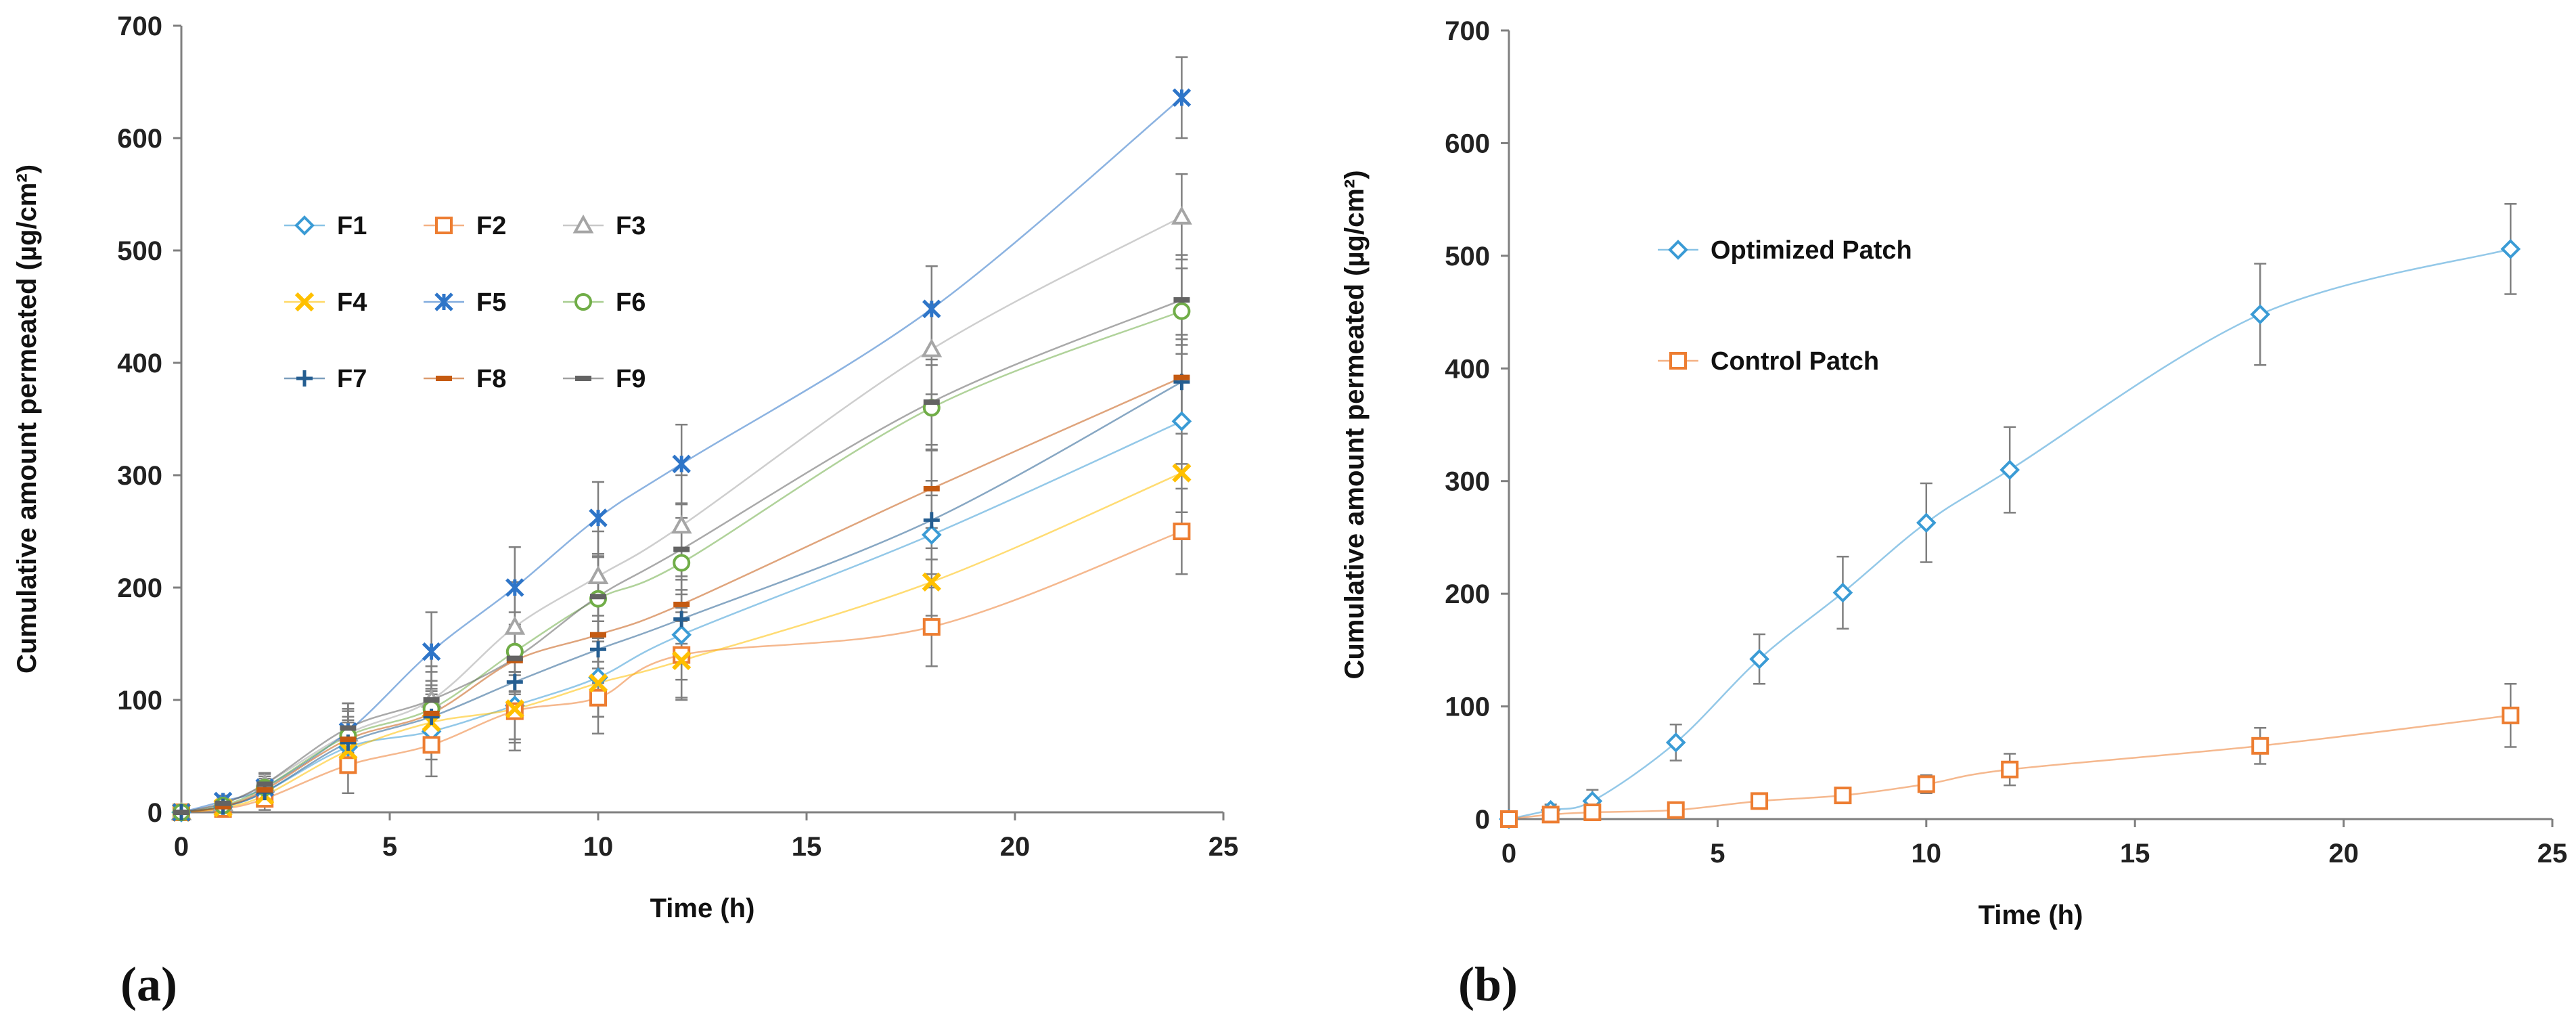  What do you see at coordinates (444, 378) in the screenshot?
I see `legend-marker-f8` at bounding box center [444, 378].